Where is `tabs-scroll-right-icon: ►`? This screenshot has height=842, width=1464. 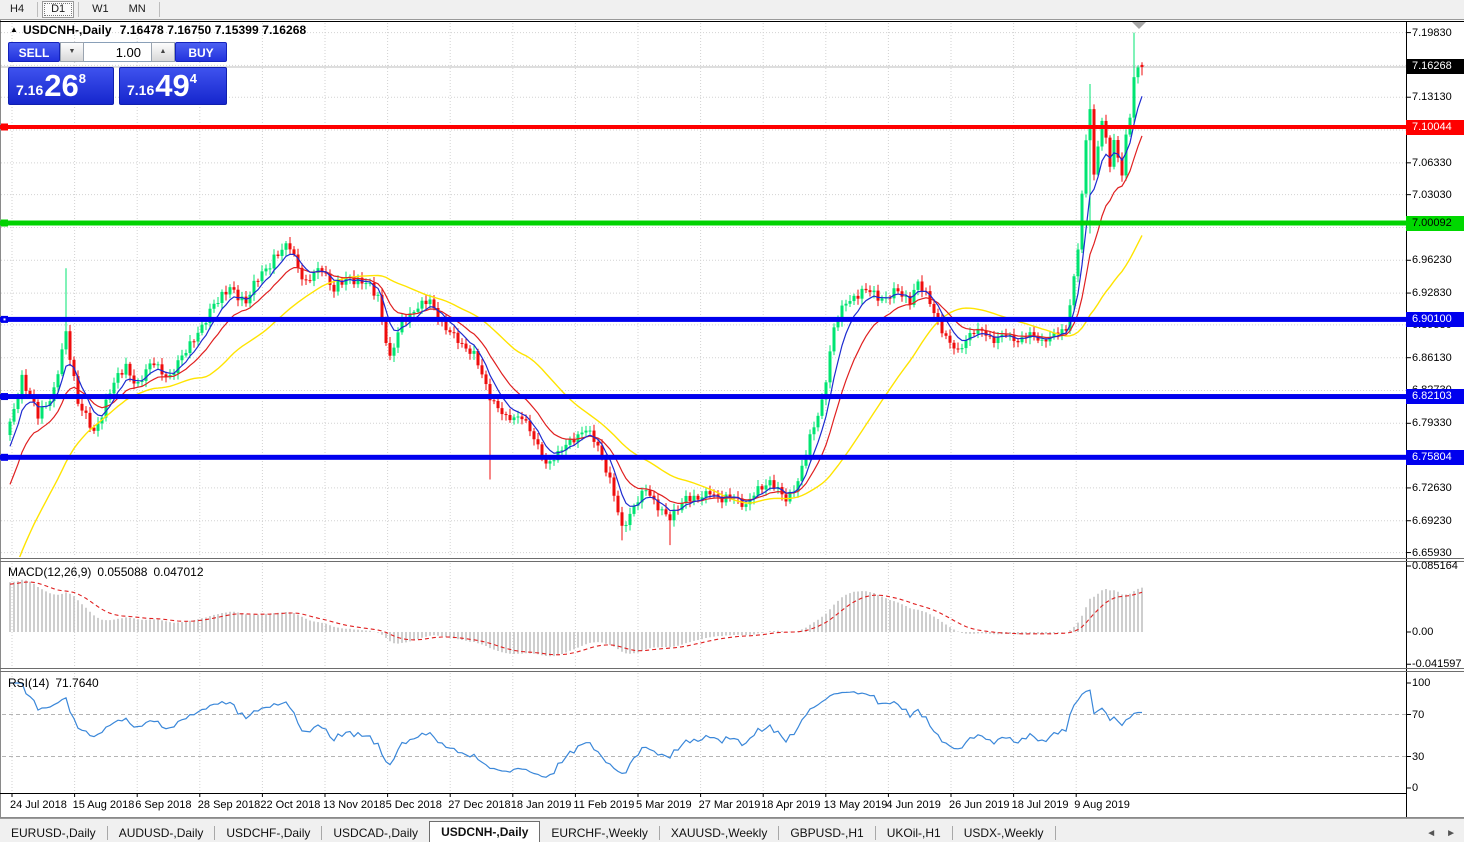 tabs-scroll-right-icon: ► is located at coordinates (1451, 833).